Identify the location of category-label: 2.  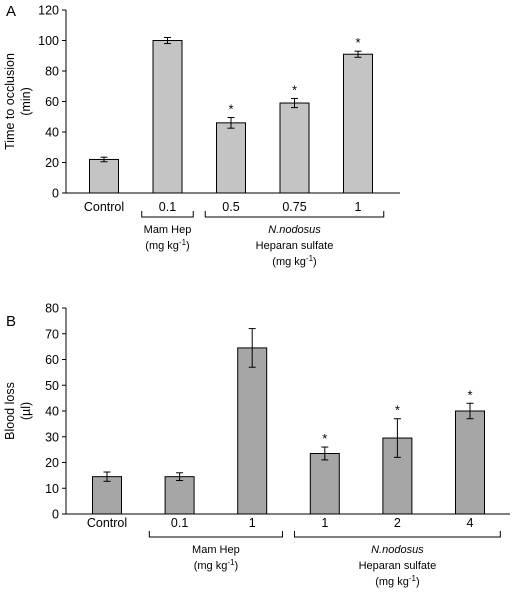
(397, 523).